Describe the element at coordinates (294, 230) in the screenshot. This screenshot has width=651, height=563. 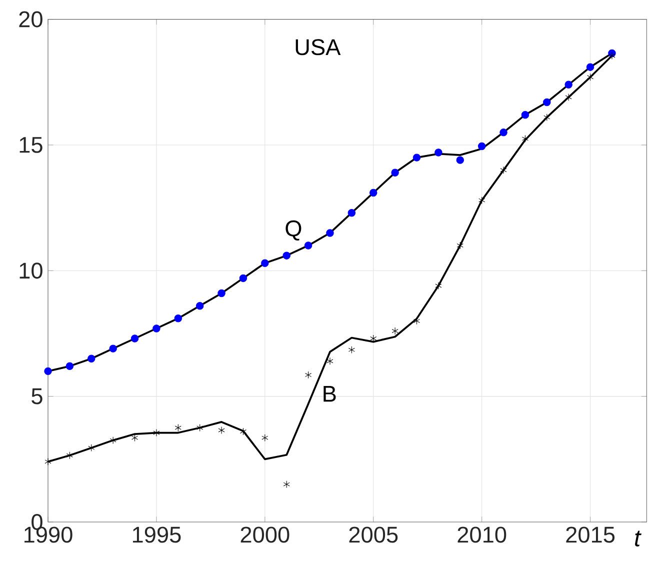
I see `annotation: Q` at that location.